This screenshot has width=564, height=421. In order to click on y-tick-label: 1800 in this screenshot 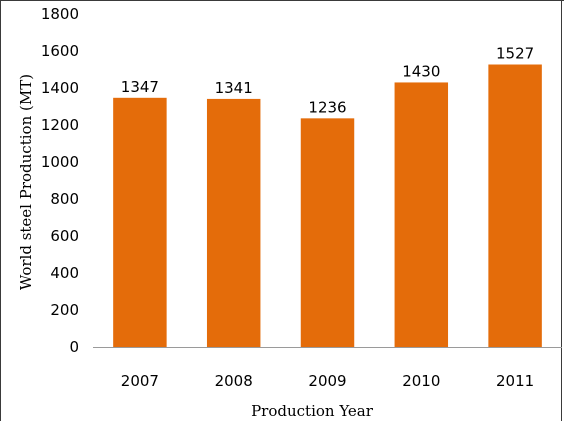, I will do `click(60, 14)`.